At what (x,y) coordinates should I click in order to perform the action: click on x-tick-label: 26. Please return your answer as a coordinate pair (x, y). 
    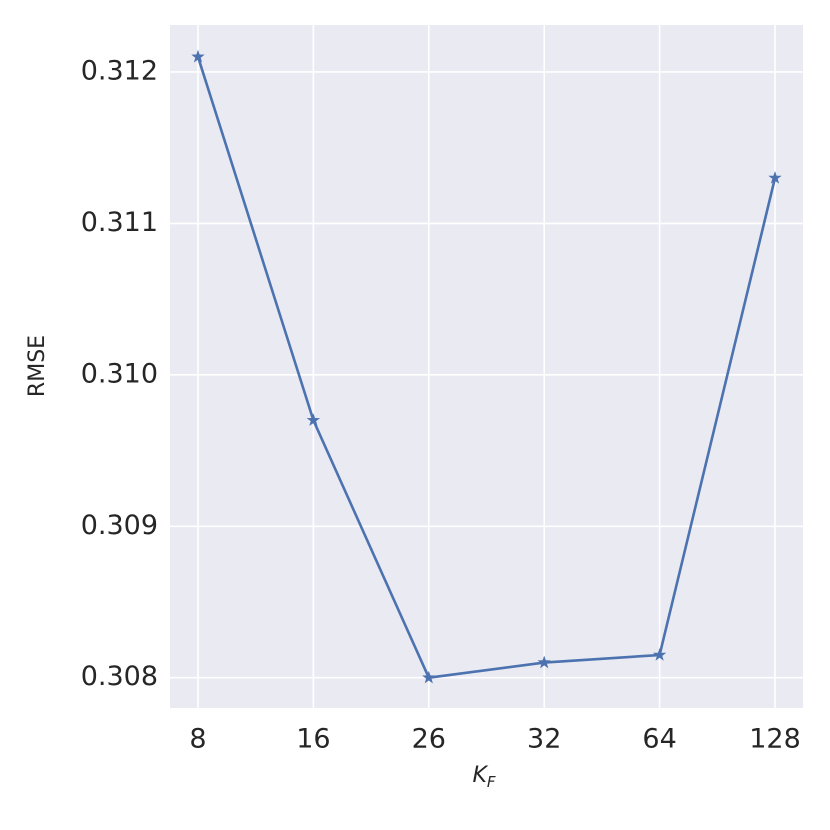
    Looking at the image, I should click on (429, 739).